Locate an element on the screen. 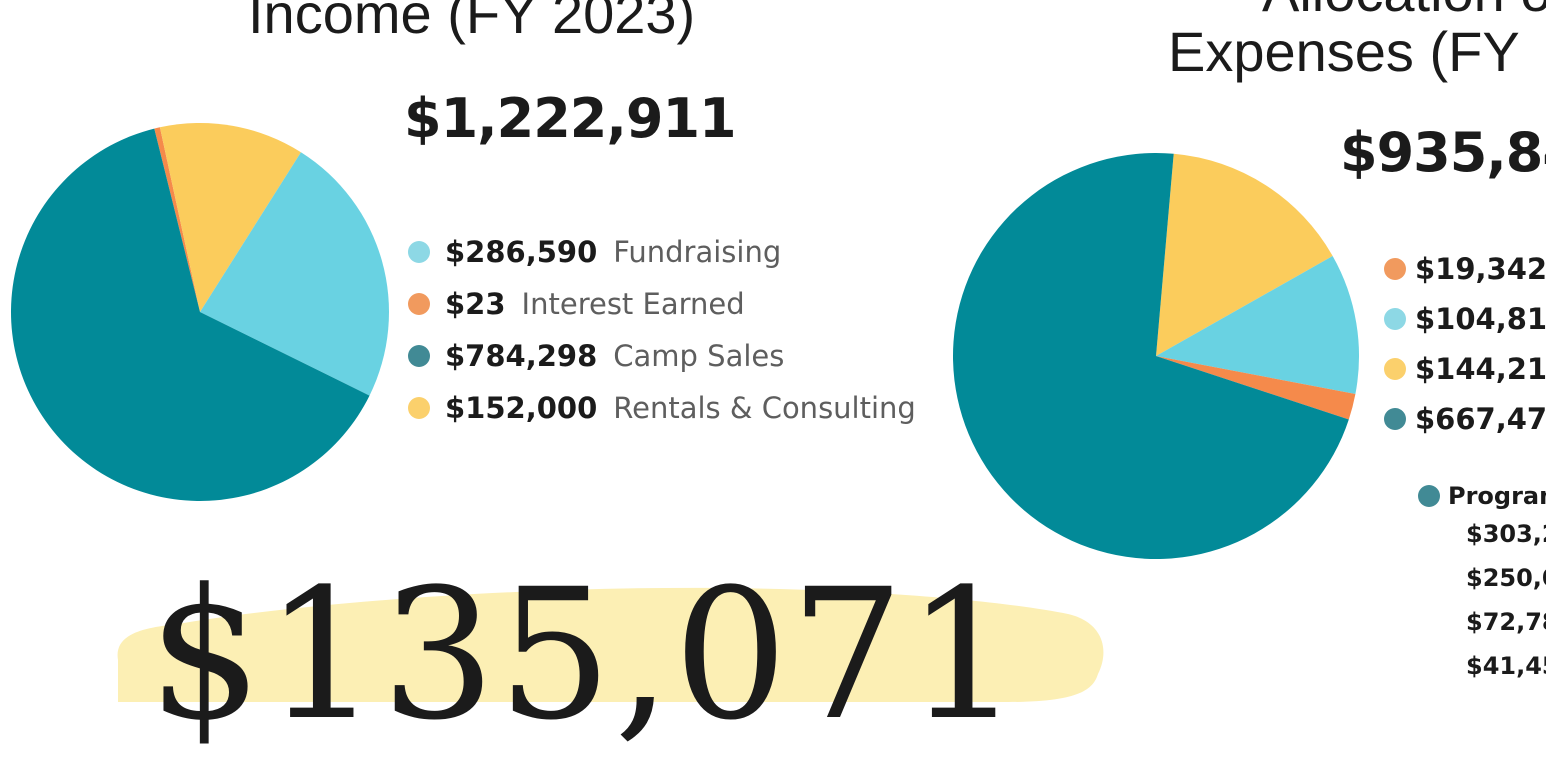  legend-item-expense-4: $667,471 is located at coordinates (1465, 419).